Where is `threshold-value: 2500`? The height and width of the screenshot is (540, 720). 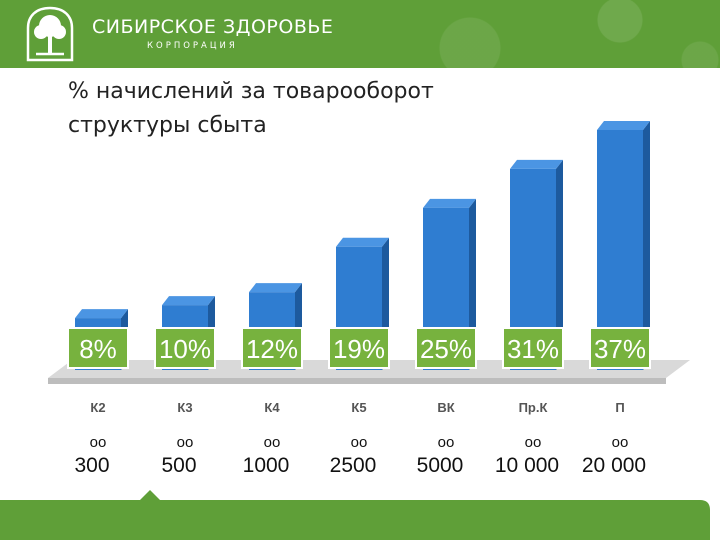 threshold-value: 2500 is located at coordinates (353, 465).